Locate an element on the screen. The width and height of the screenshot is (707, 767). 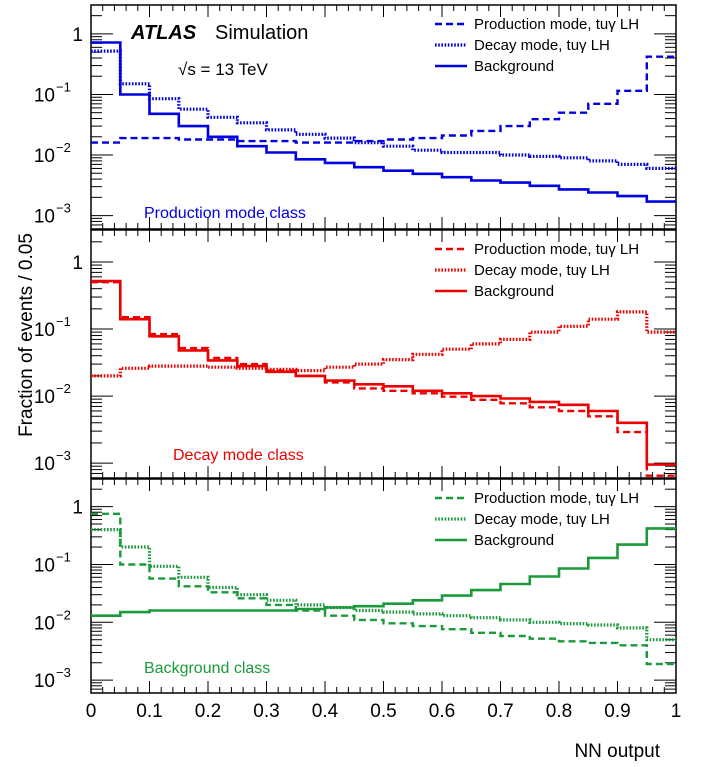
series-line-solid is located at coordinates (383, 572).